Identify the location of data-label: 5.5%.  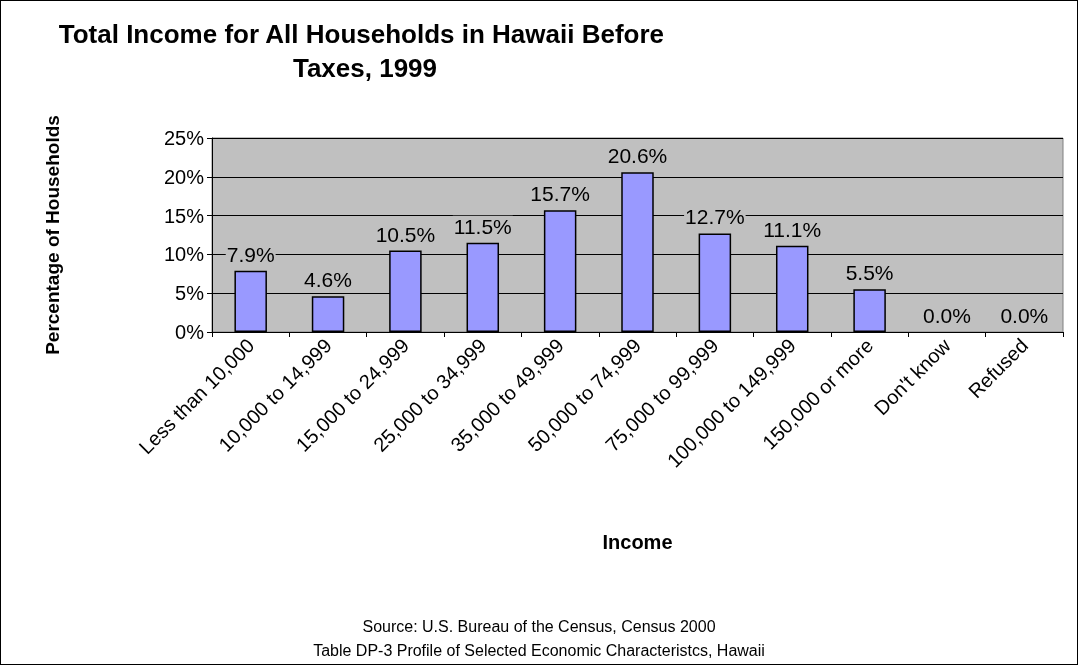
(869, 273).